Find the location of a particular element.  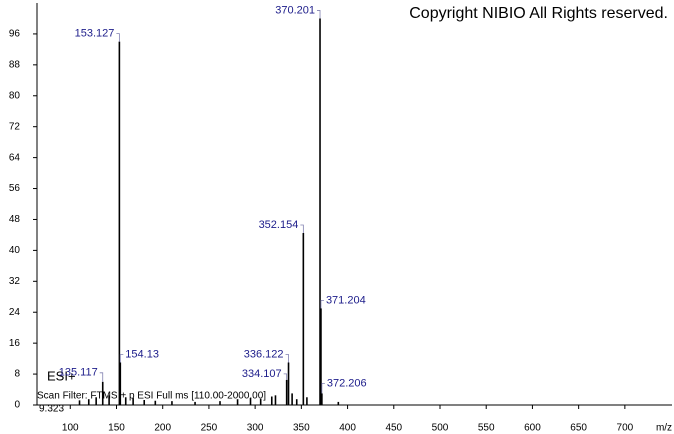

x-tick-label: 100 is located at coordinates (70, 428).